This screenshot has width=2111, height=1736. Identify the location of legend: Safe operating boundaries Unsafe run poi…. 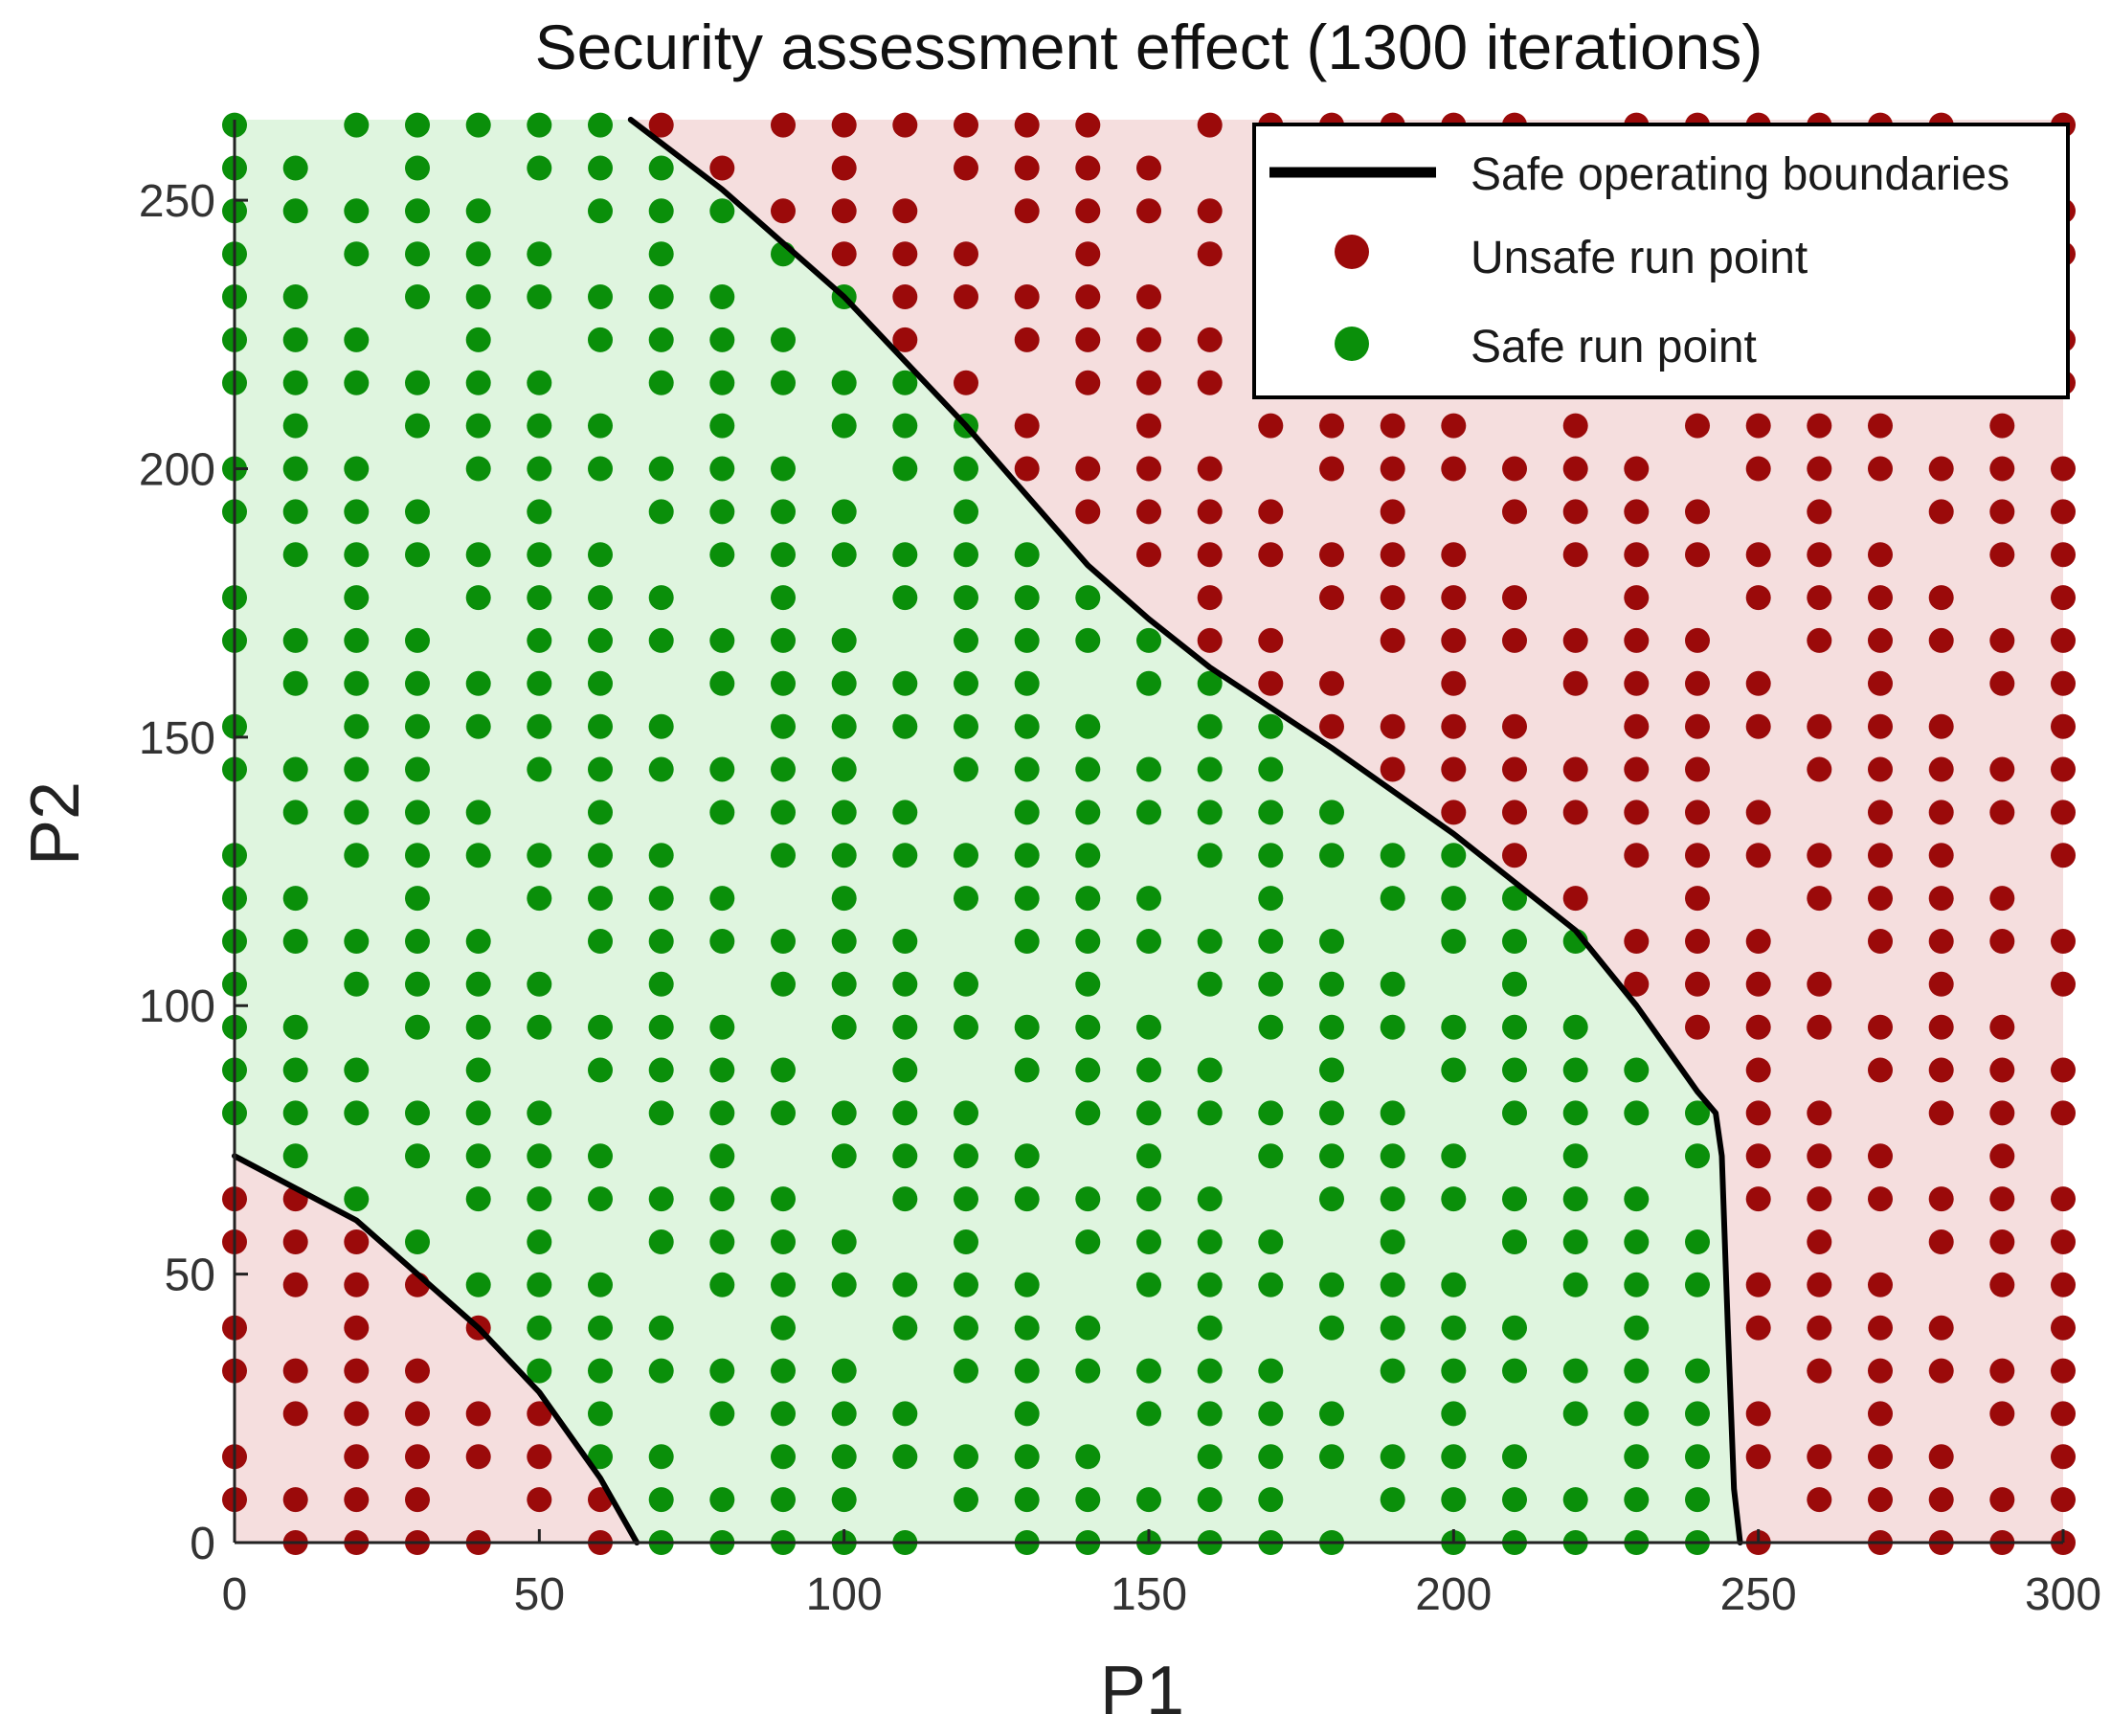
(1661, 261).